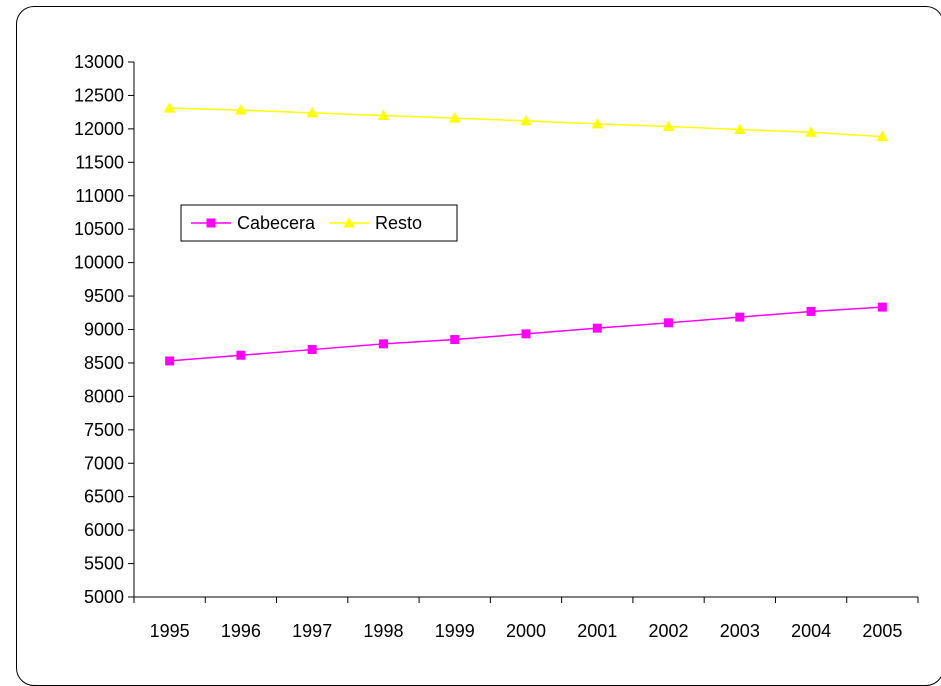  I want to click on x-tick-label: 2004, so click(811, 631).